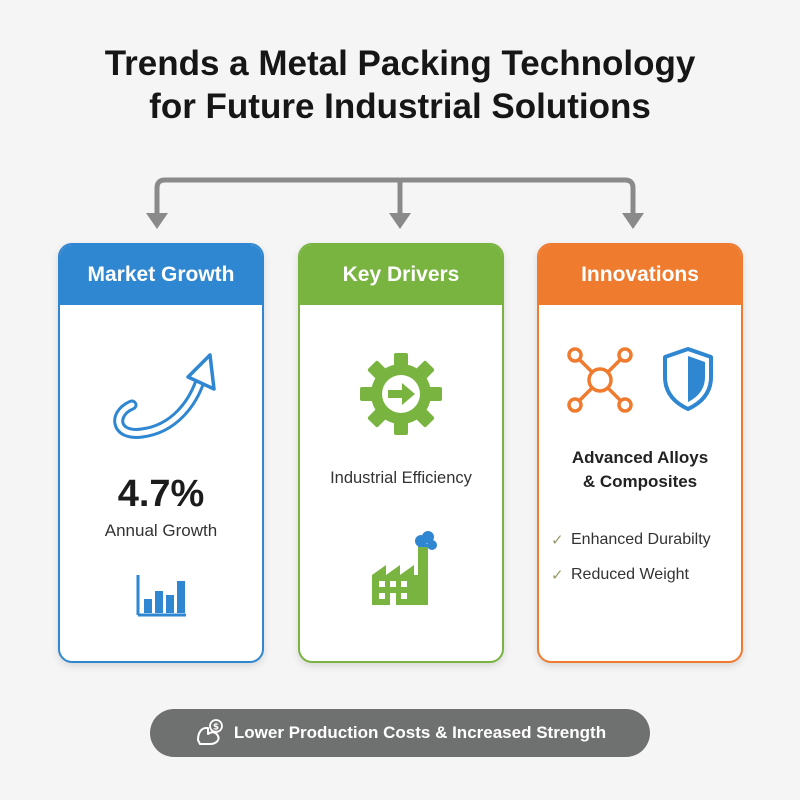 The width and height of the screenshot is (800, 800). Describe the element at coordinates (640, 457) in the screenshot. I see `innovation-heading-line-1: Advanced Alloys` at that location.